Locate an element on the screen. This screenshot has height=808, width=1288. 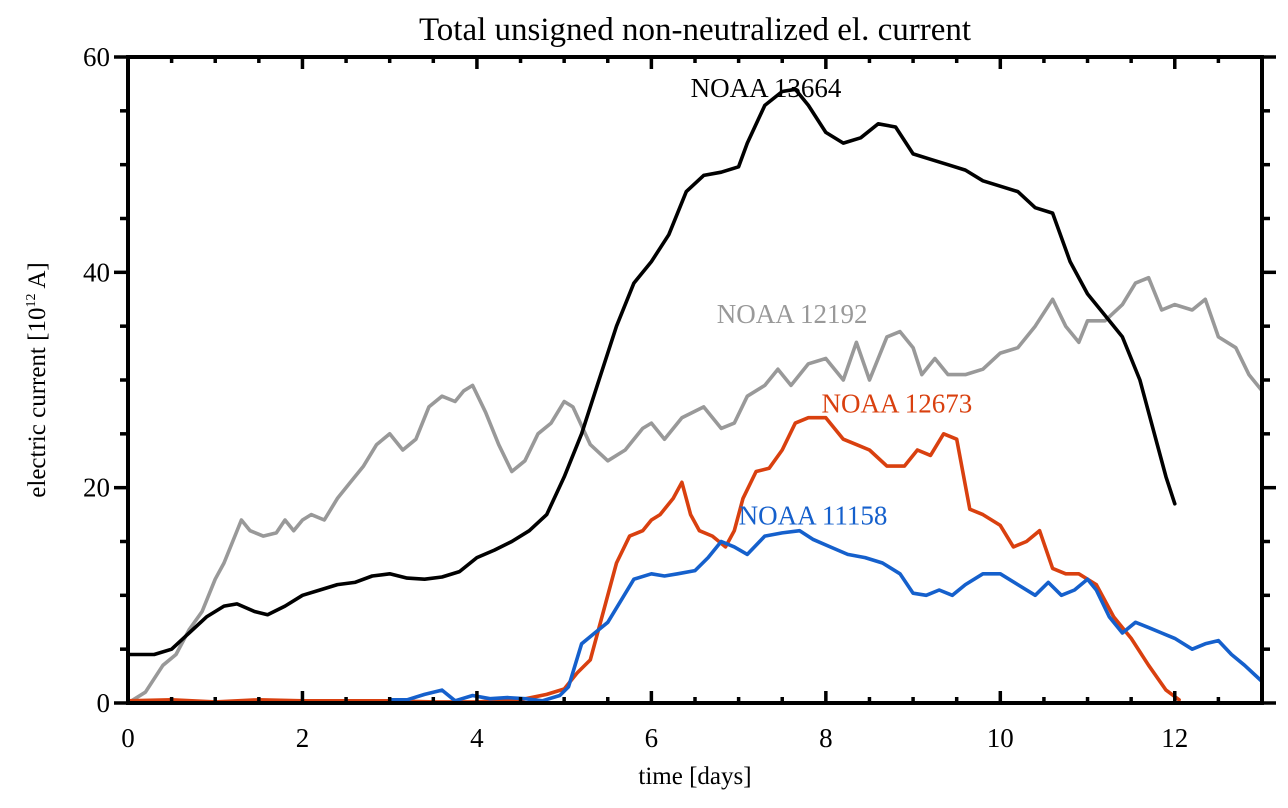
series-labels: NOAA 12192 NOAA 13664 NOAA 12673 NOAA 11158 is located at coordinates (832, 301).